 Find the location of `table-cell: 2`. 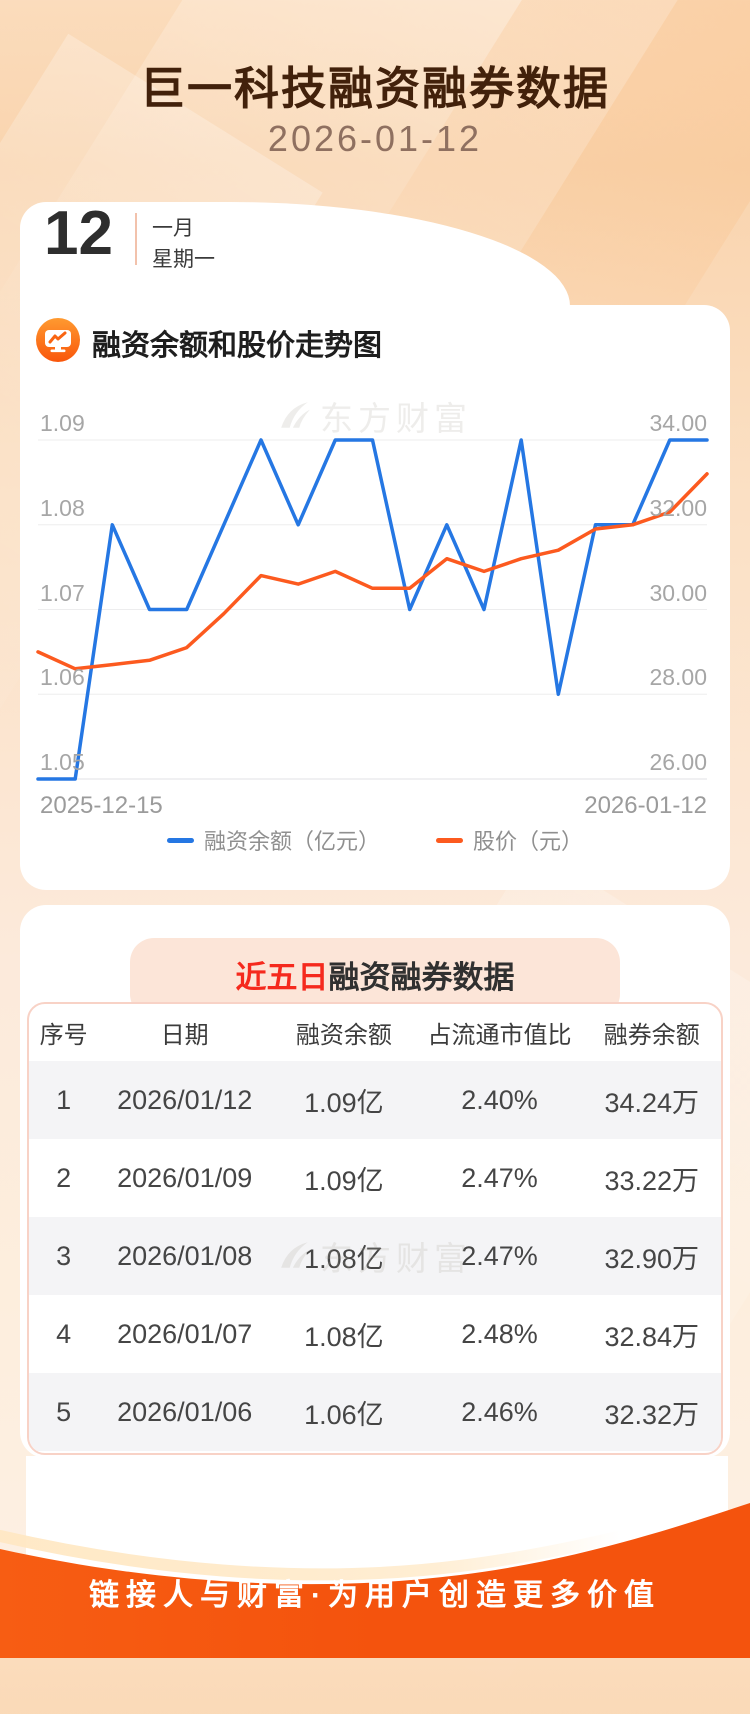

table-cell: 2 is located at coordinates (64, 1177).